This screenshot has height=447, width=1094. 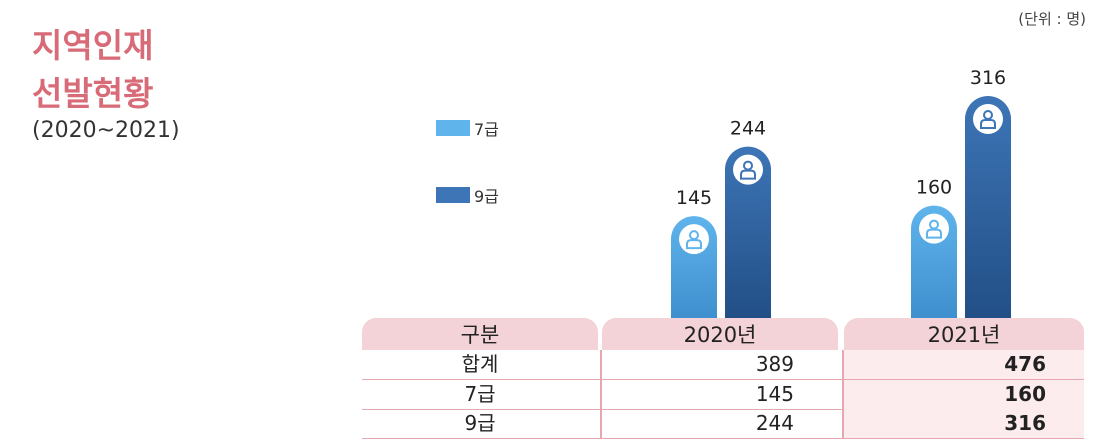 I want to click on legend-swatch-grade7, so click(x=453, y=128).